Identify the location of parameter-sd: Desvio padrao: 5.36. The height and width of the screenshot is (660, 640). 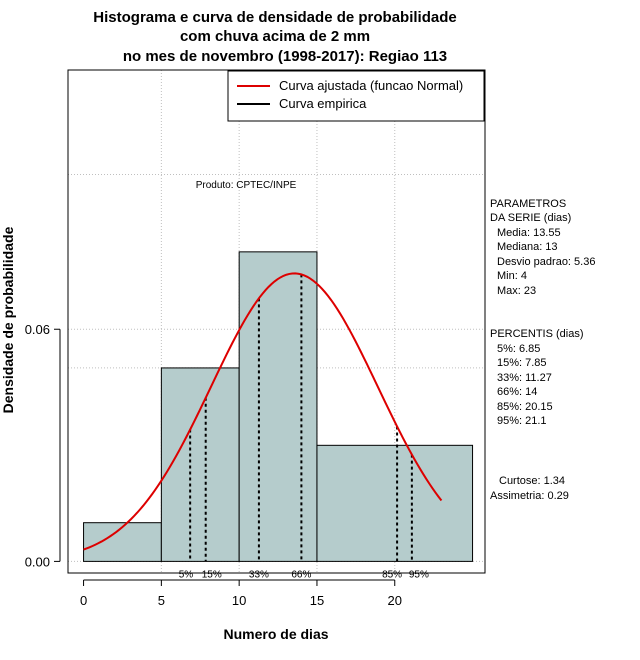
(546, 262).